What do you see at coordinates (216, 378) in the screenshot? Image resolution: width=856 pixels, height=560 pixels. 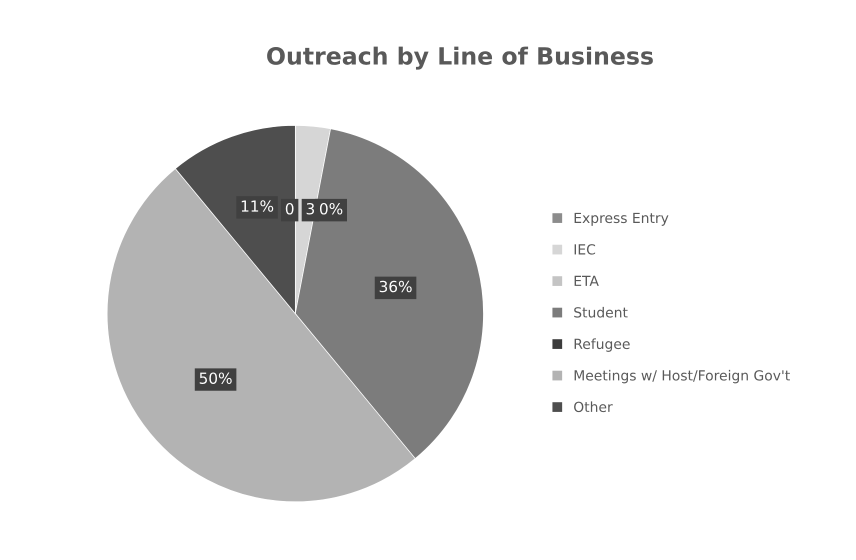 I see `data-label: 50%` at bounding box center [216, 378].